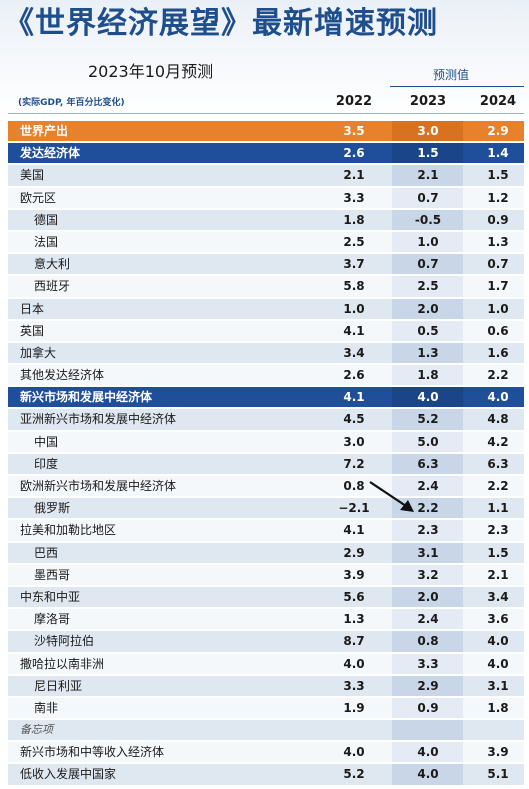 This screenshot has height=789, width=529. Describe the element at coordinates (354, 397) in the screenshot. I see `value-2022: 4.1` at that location.